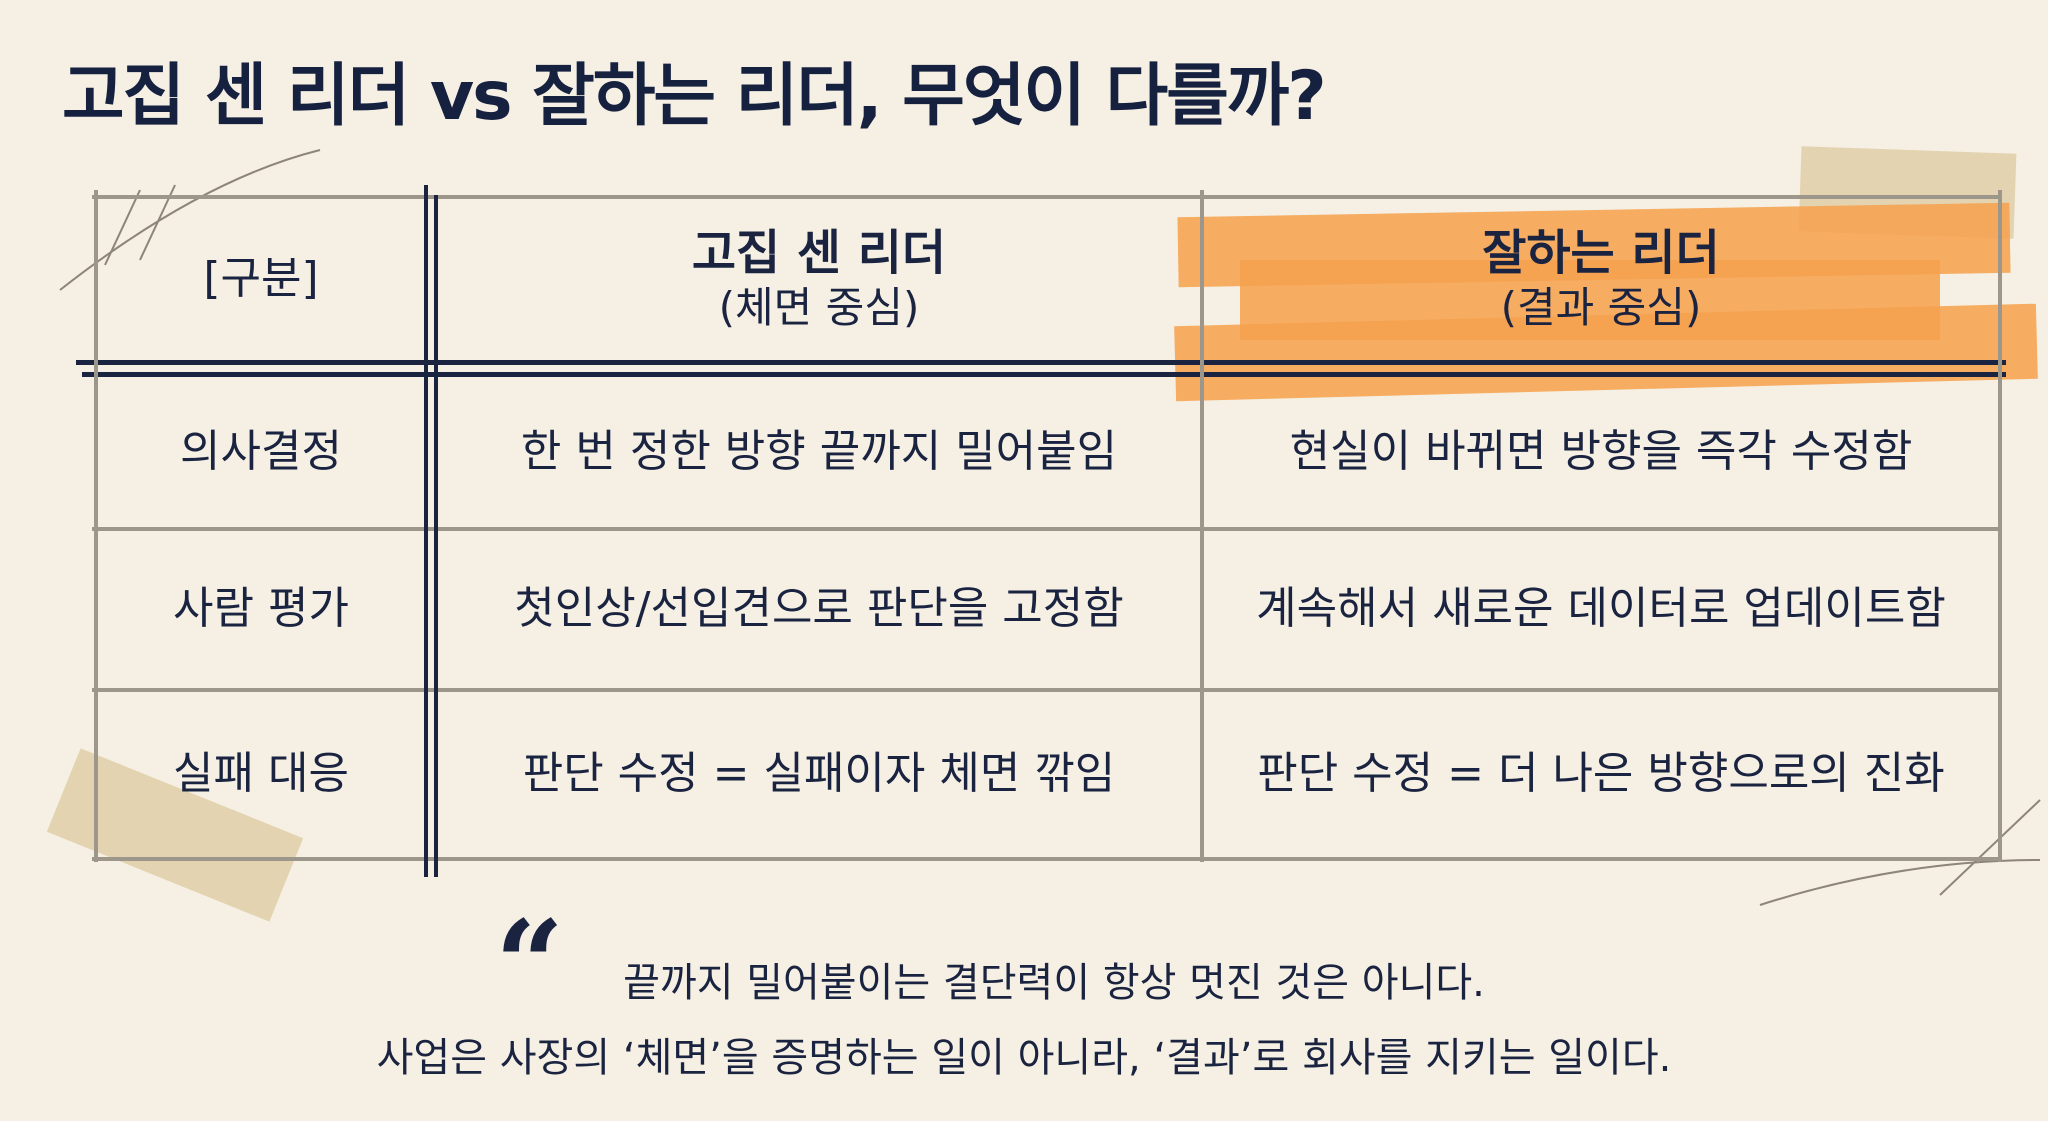  What do you see at coordinates (1601, 253) in the screenshot?
I see `column-title: 잘하는 리더` at bounding box center [1601, 253].